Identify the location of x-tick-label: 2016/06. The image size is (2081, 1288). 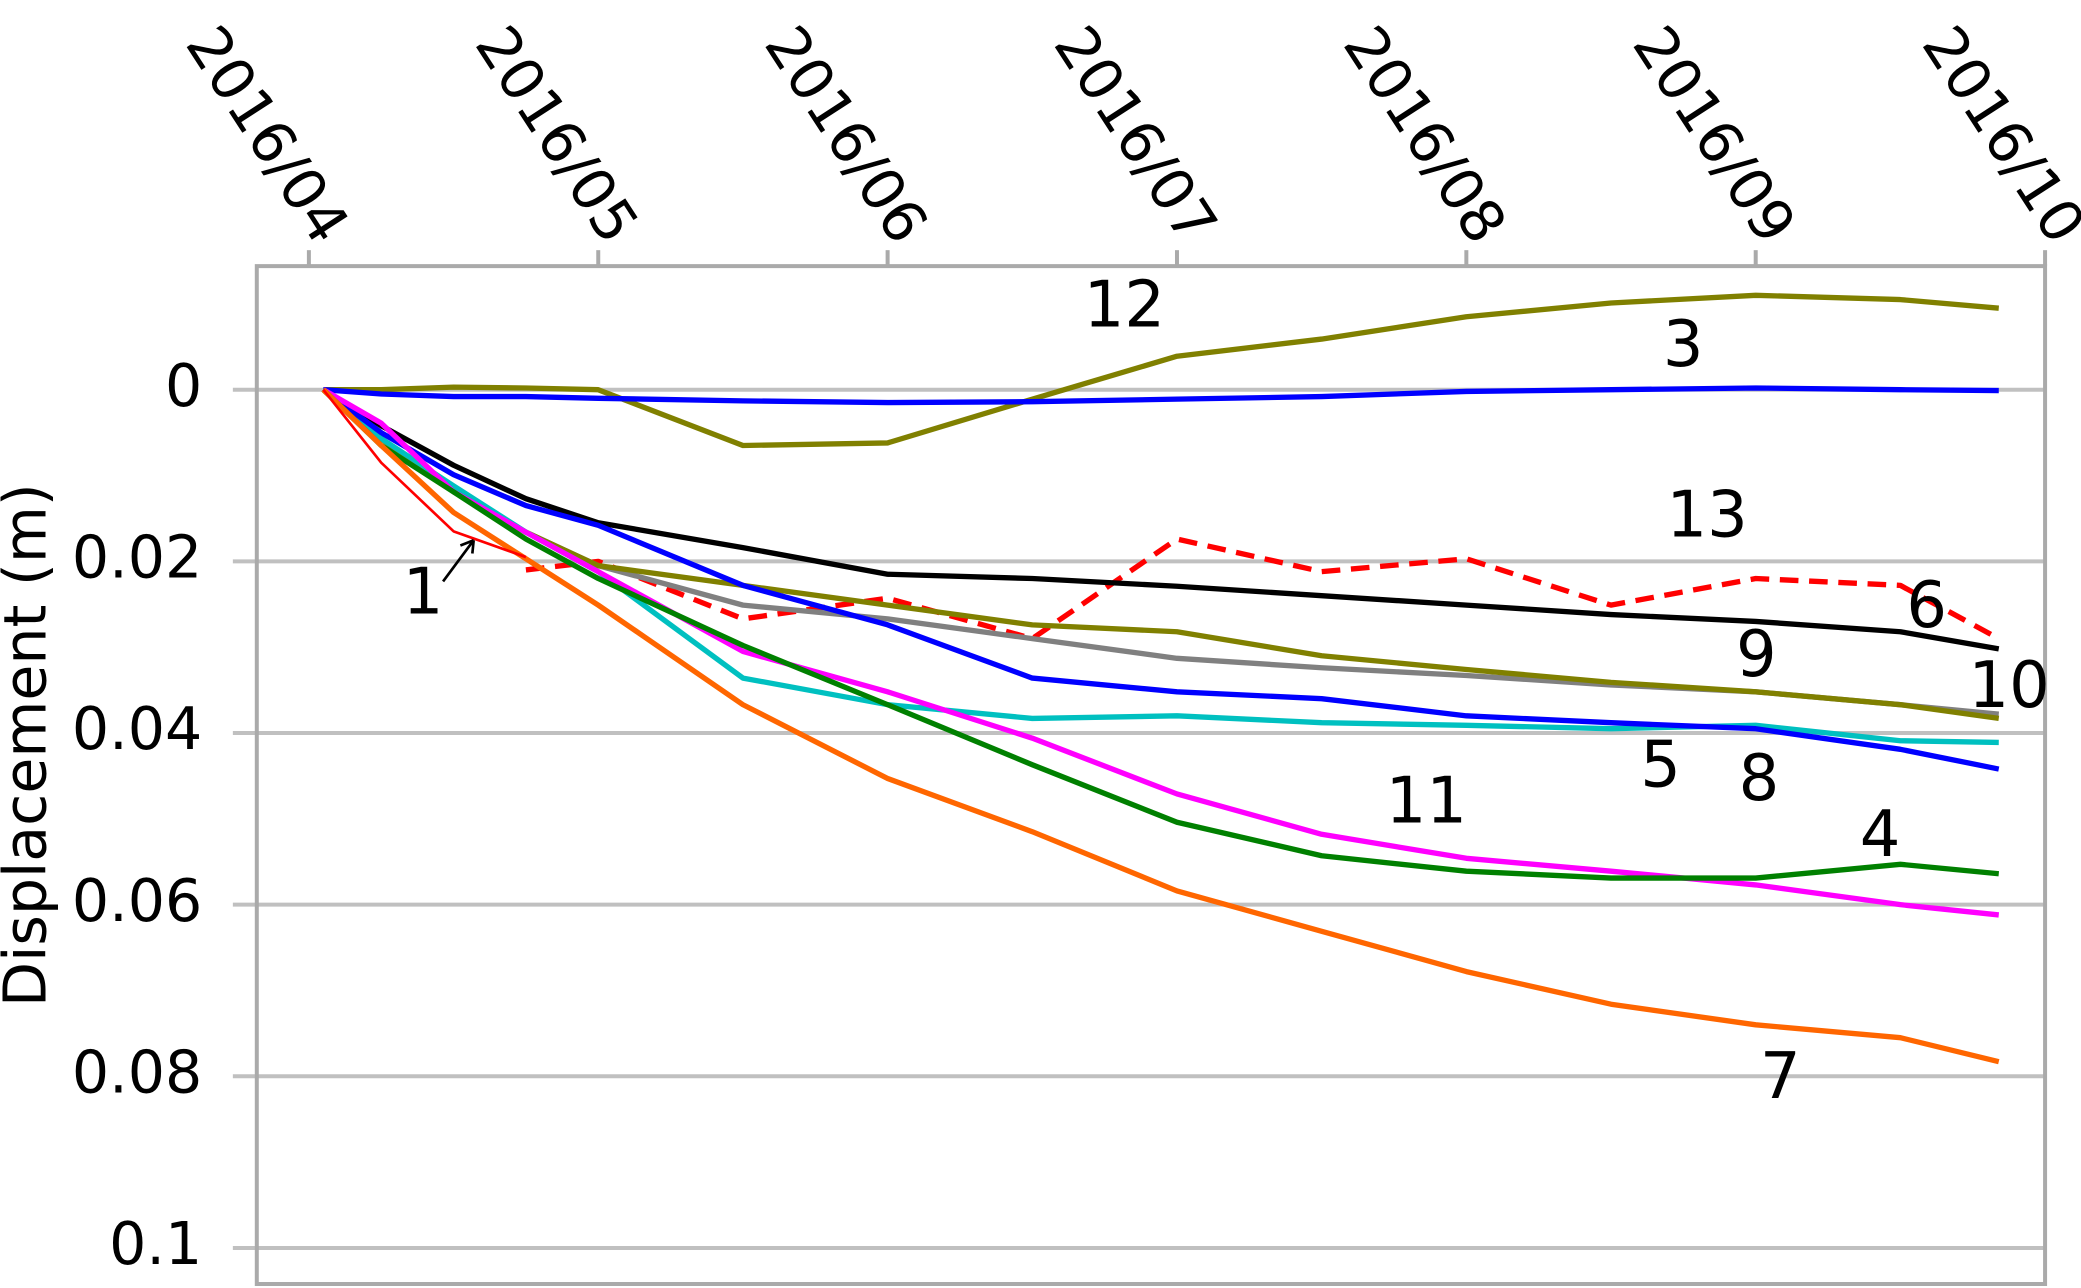
(845, 134).